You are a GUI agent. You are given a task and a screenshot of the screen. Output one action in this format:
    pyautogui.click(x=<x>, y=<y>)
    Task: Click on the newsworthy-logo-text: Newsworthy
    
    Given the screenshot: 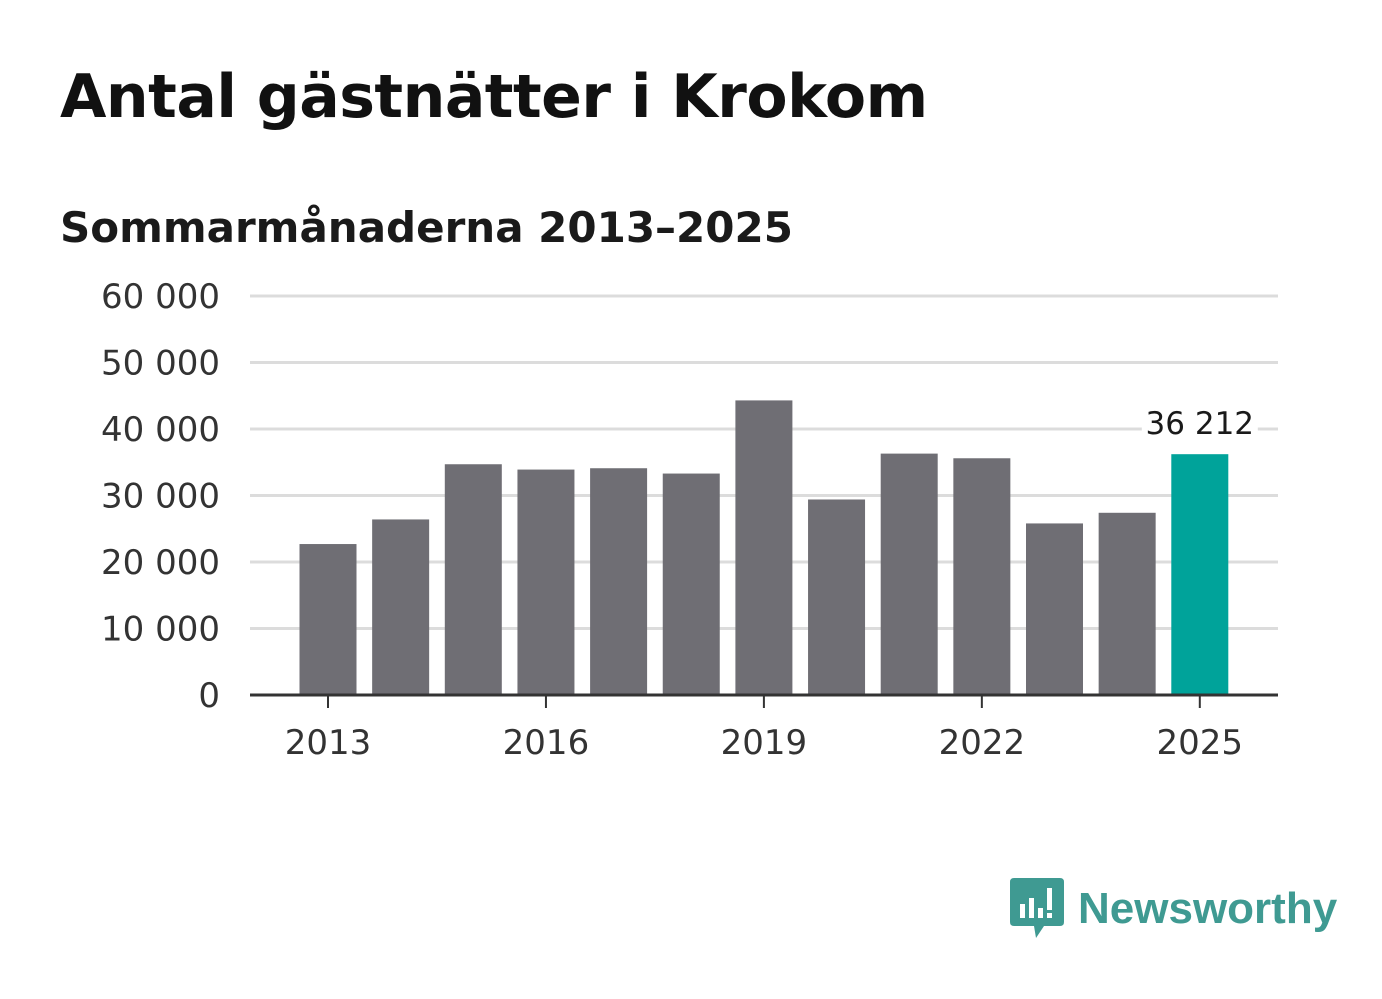 What is the action you would take?
    pyautogui.click(x=1208, y=908)
    